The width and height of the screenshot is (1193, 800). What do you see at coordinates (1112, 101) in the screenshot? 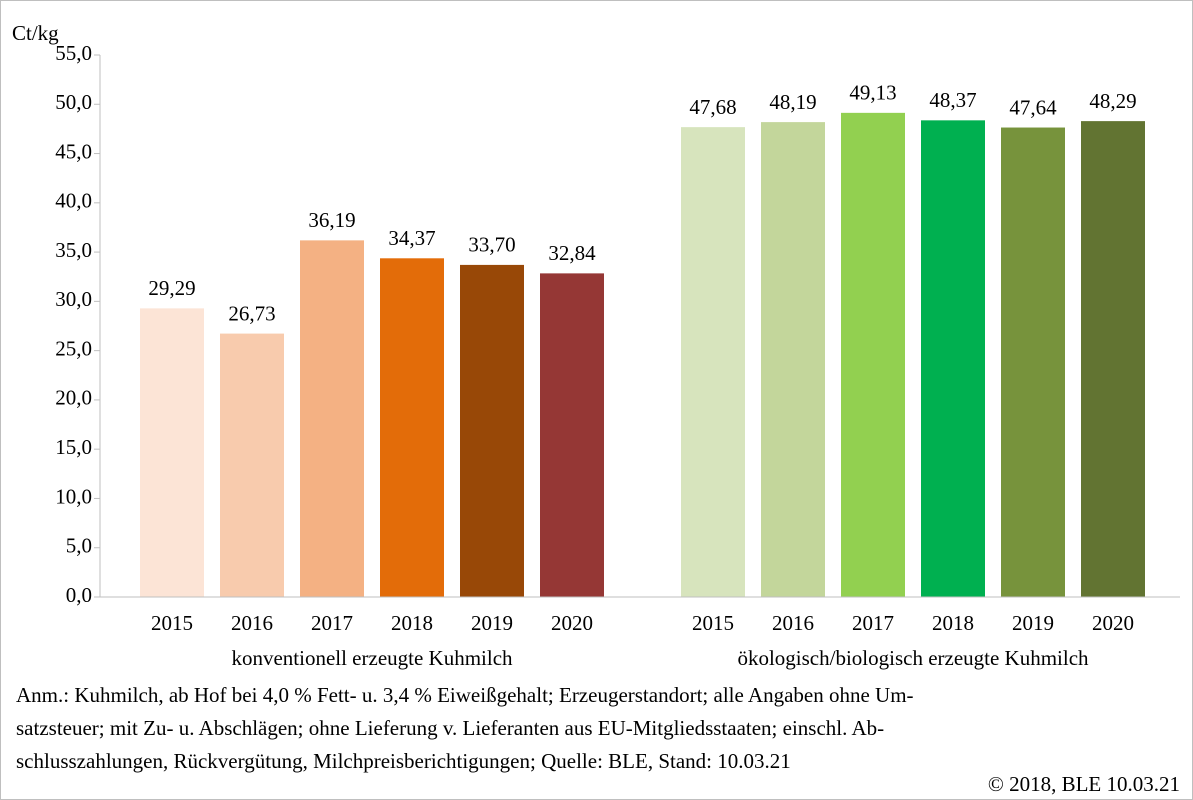
I see `value-label: 48,29` at bounding box center [1112, 101].